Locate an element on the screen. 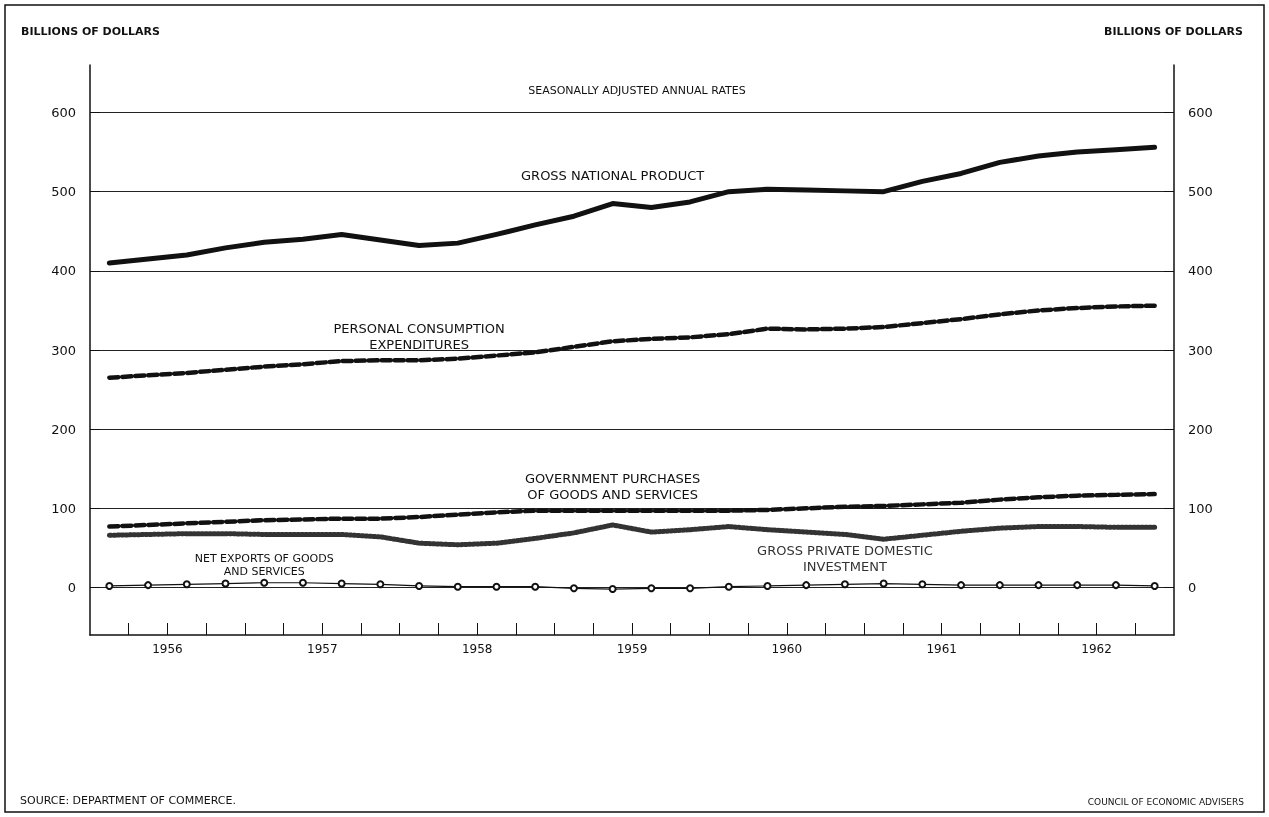  x-tick-label: 1956 is located at coordinates (167, 649).